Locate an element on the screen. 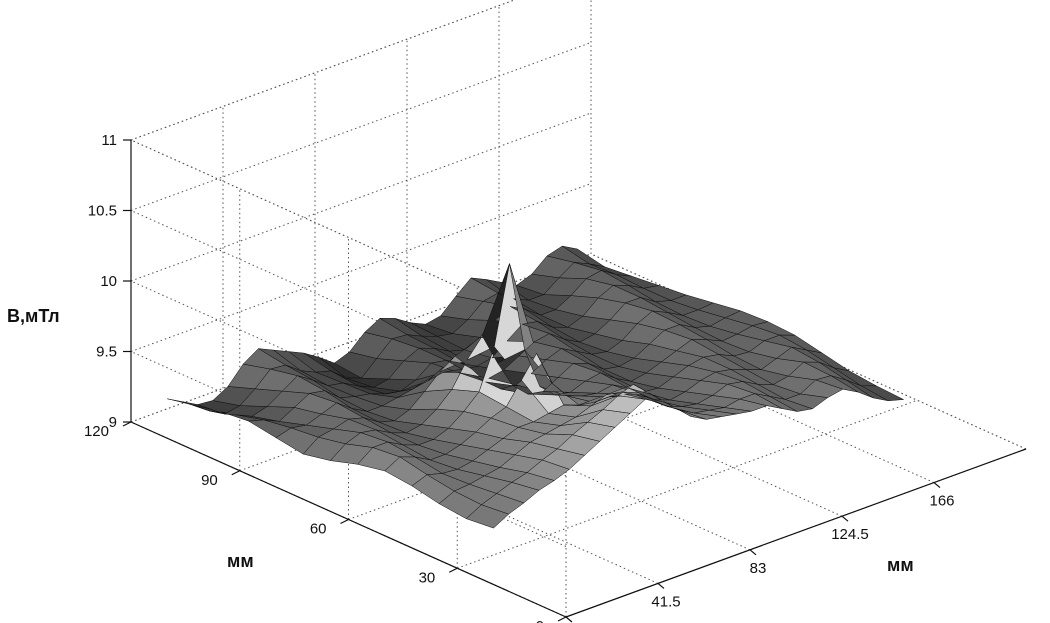  surface-face is located at coordinates (882, 393).